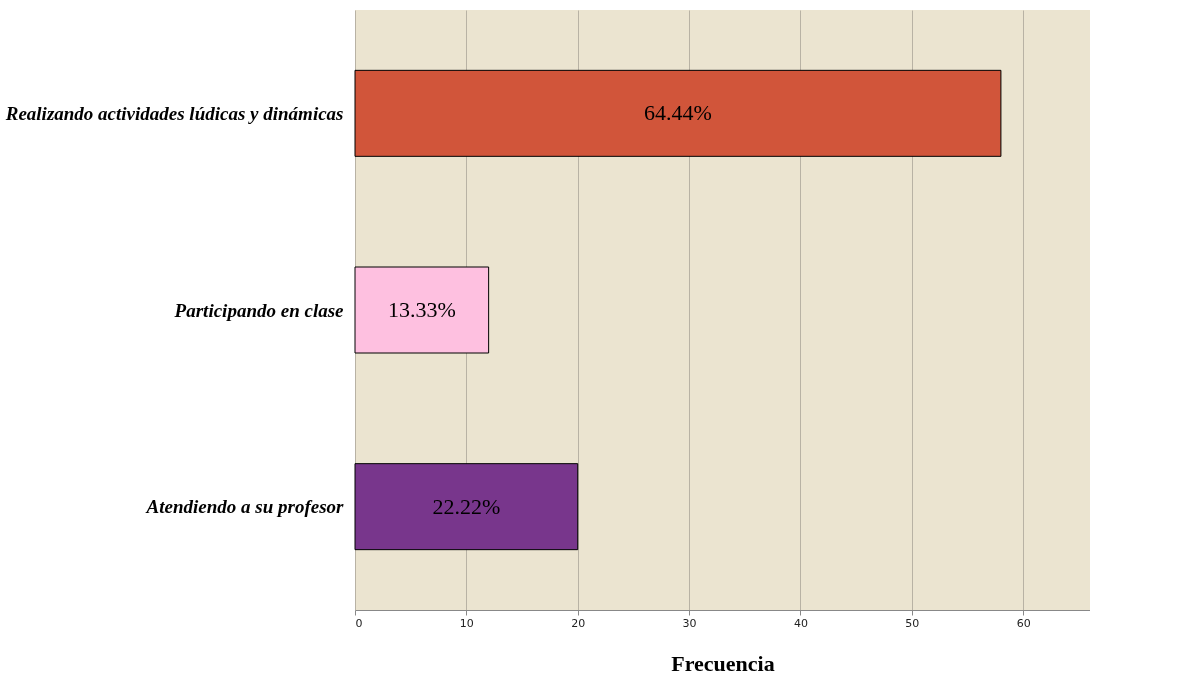 The image size is (1200, 694). Describe the element at coordinates (259, 310) in the screenshot. I see `y-tick-label: Participando en clase` at that location.